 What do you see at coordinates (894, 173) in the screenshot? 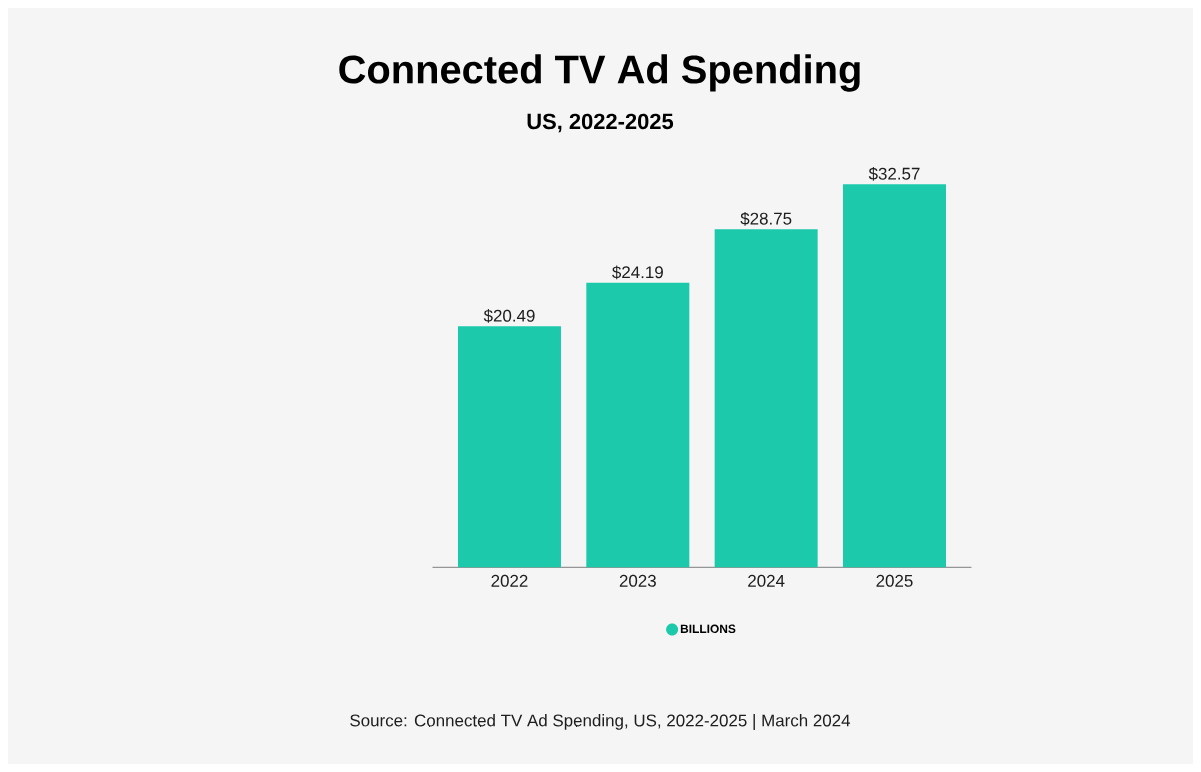
I see `data-label: $32.57` at bounding box center [894, 173].